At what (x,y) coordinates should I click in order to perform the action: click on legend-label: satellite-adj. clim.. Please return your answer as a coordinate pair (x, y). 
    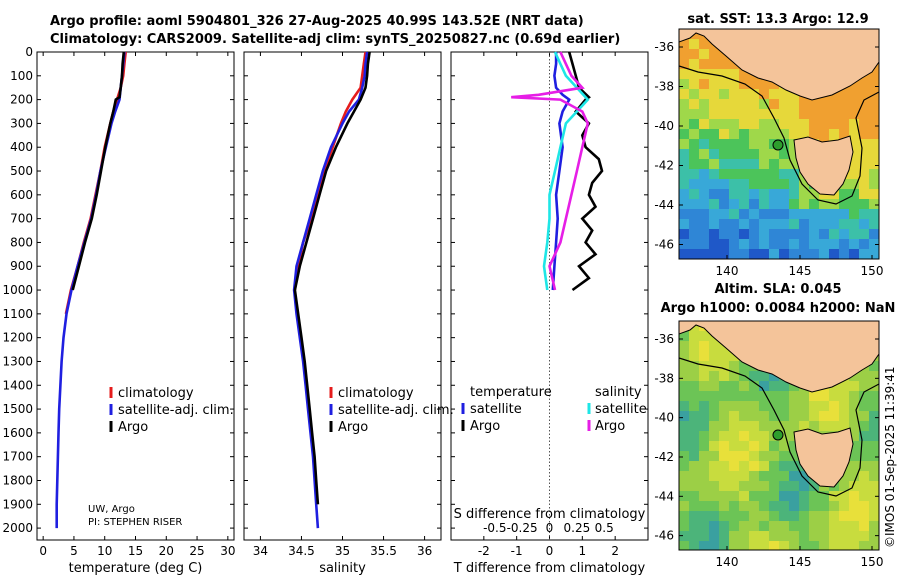
    Looking at the image, I should click on (396, 410).